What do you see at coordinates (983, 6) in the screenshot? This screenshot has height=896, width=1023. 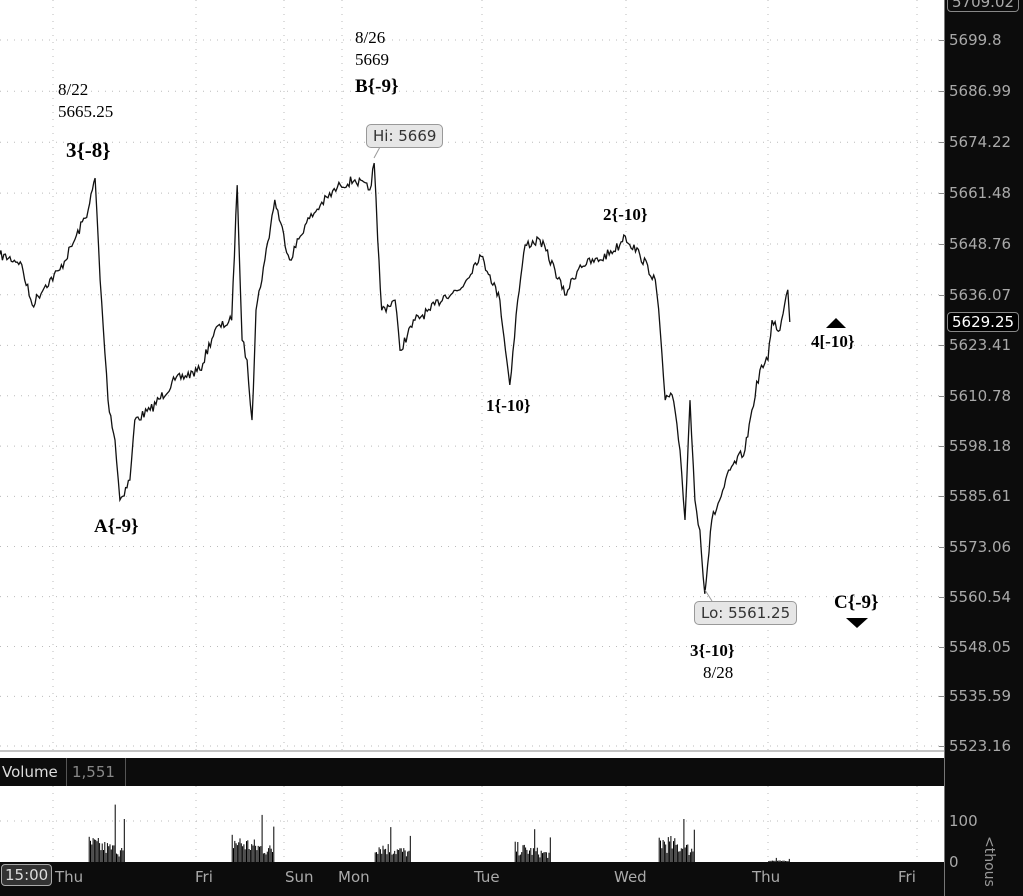 I see `top-price-tag: 5709.02` at bounding box center [983, 6].